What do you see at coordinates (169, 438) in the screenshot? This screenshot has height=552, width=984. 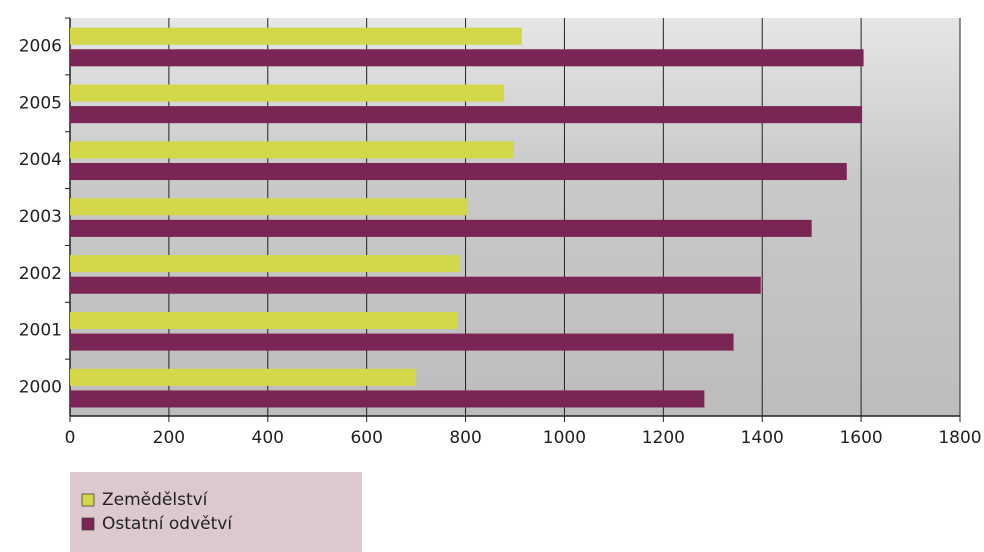 I see `x-tick-label: 200` at bounding box center [169, 438].